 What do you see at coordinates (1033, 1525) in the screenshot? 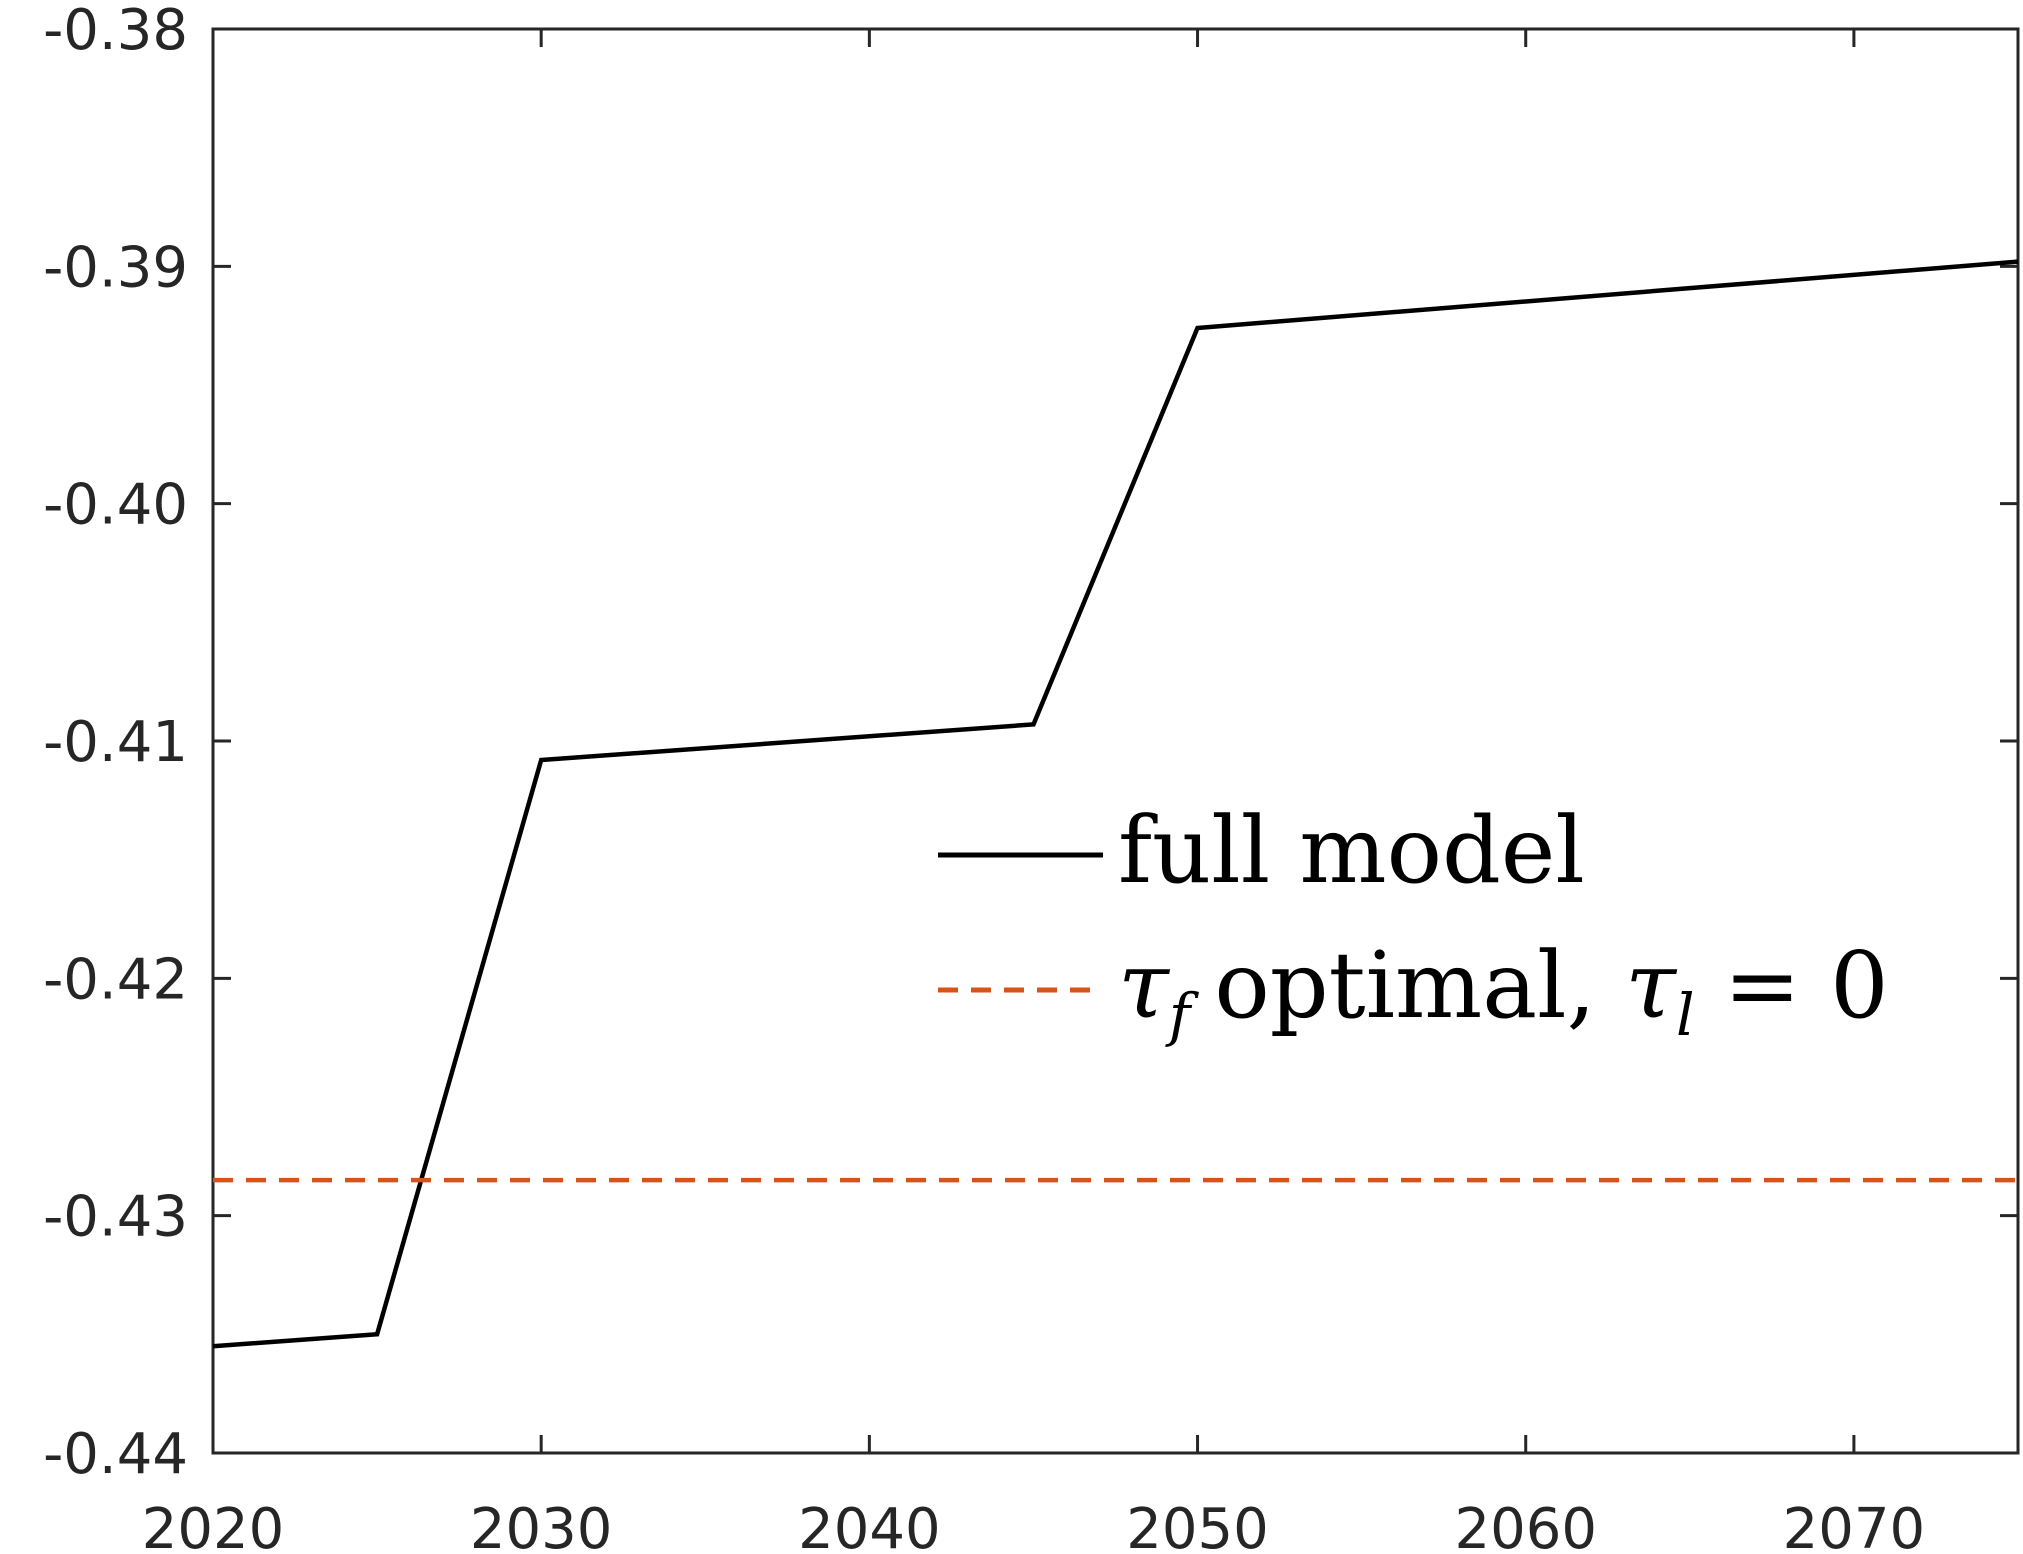
I see `x-axis-tick-labels: 2020 2030 2040 2050 2060 2070` at bounding box center [1033, 1525].